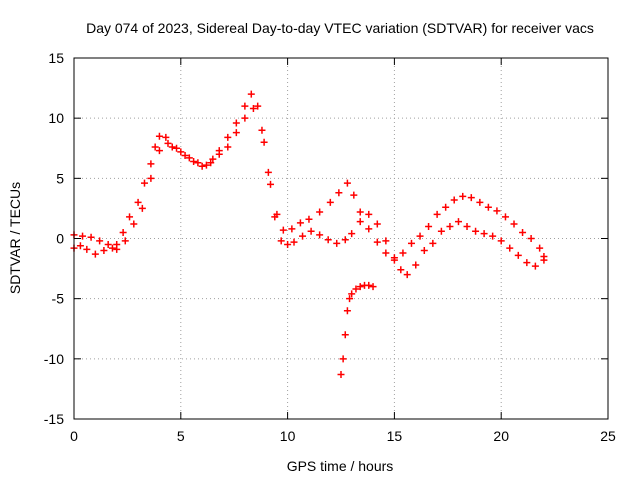 The width and height of the screenshot is (640, 485). What do you see at coordinates (15, 238) in the screenshot?
I see `y-axis-label: SDTVAR / TECUs` at bounding box center [15, 238].